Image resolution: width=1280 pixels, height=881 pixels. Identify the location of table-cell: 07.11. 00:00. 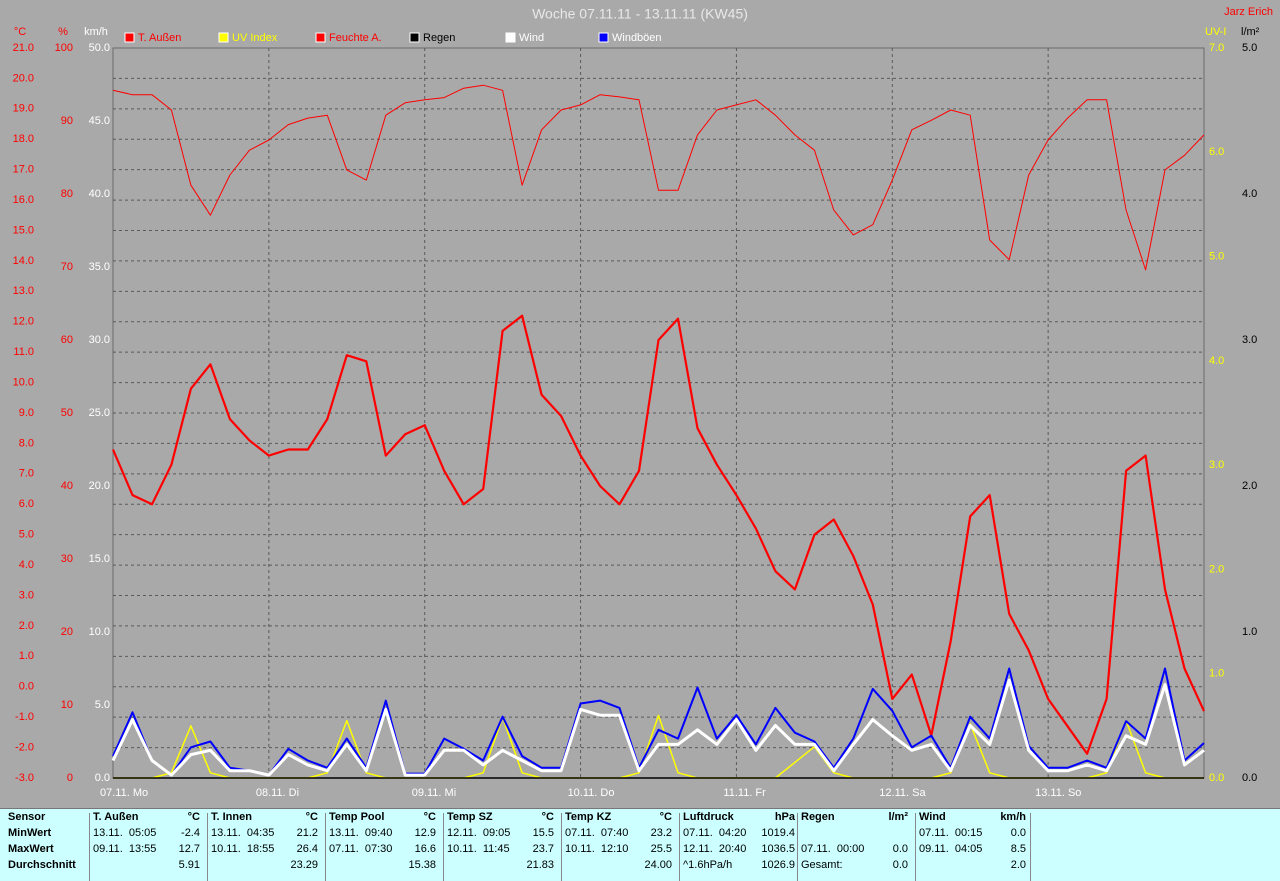
(833, 849).